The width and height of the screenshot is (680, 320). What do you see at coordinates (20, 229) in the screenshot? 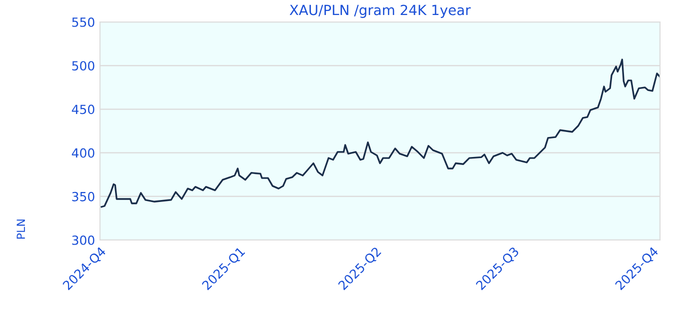
I see `y-axis-title: PLN` at bounding box center [20, 229].